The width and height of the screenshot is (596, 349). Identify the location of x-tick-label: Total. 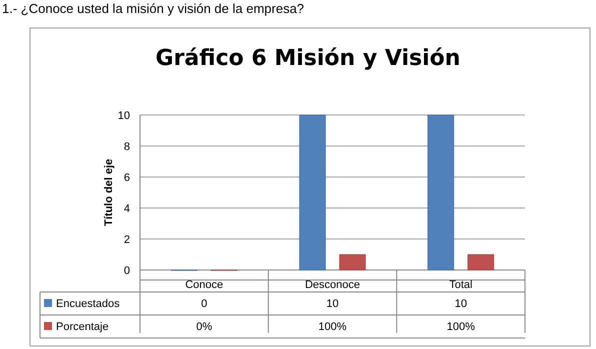
(460, 285).